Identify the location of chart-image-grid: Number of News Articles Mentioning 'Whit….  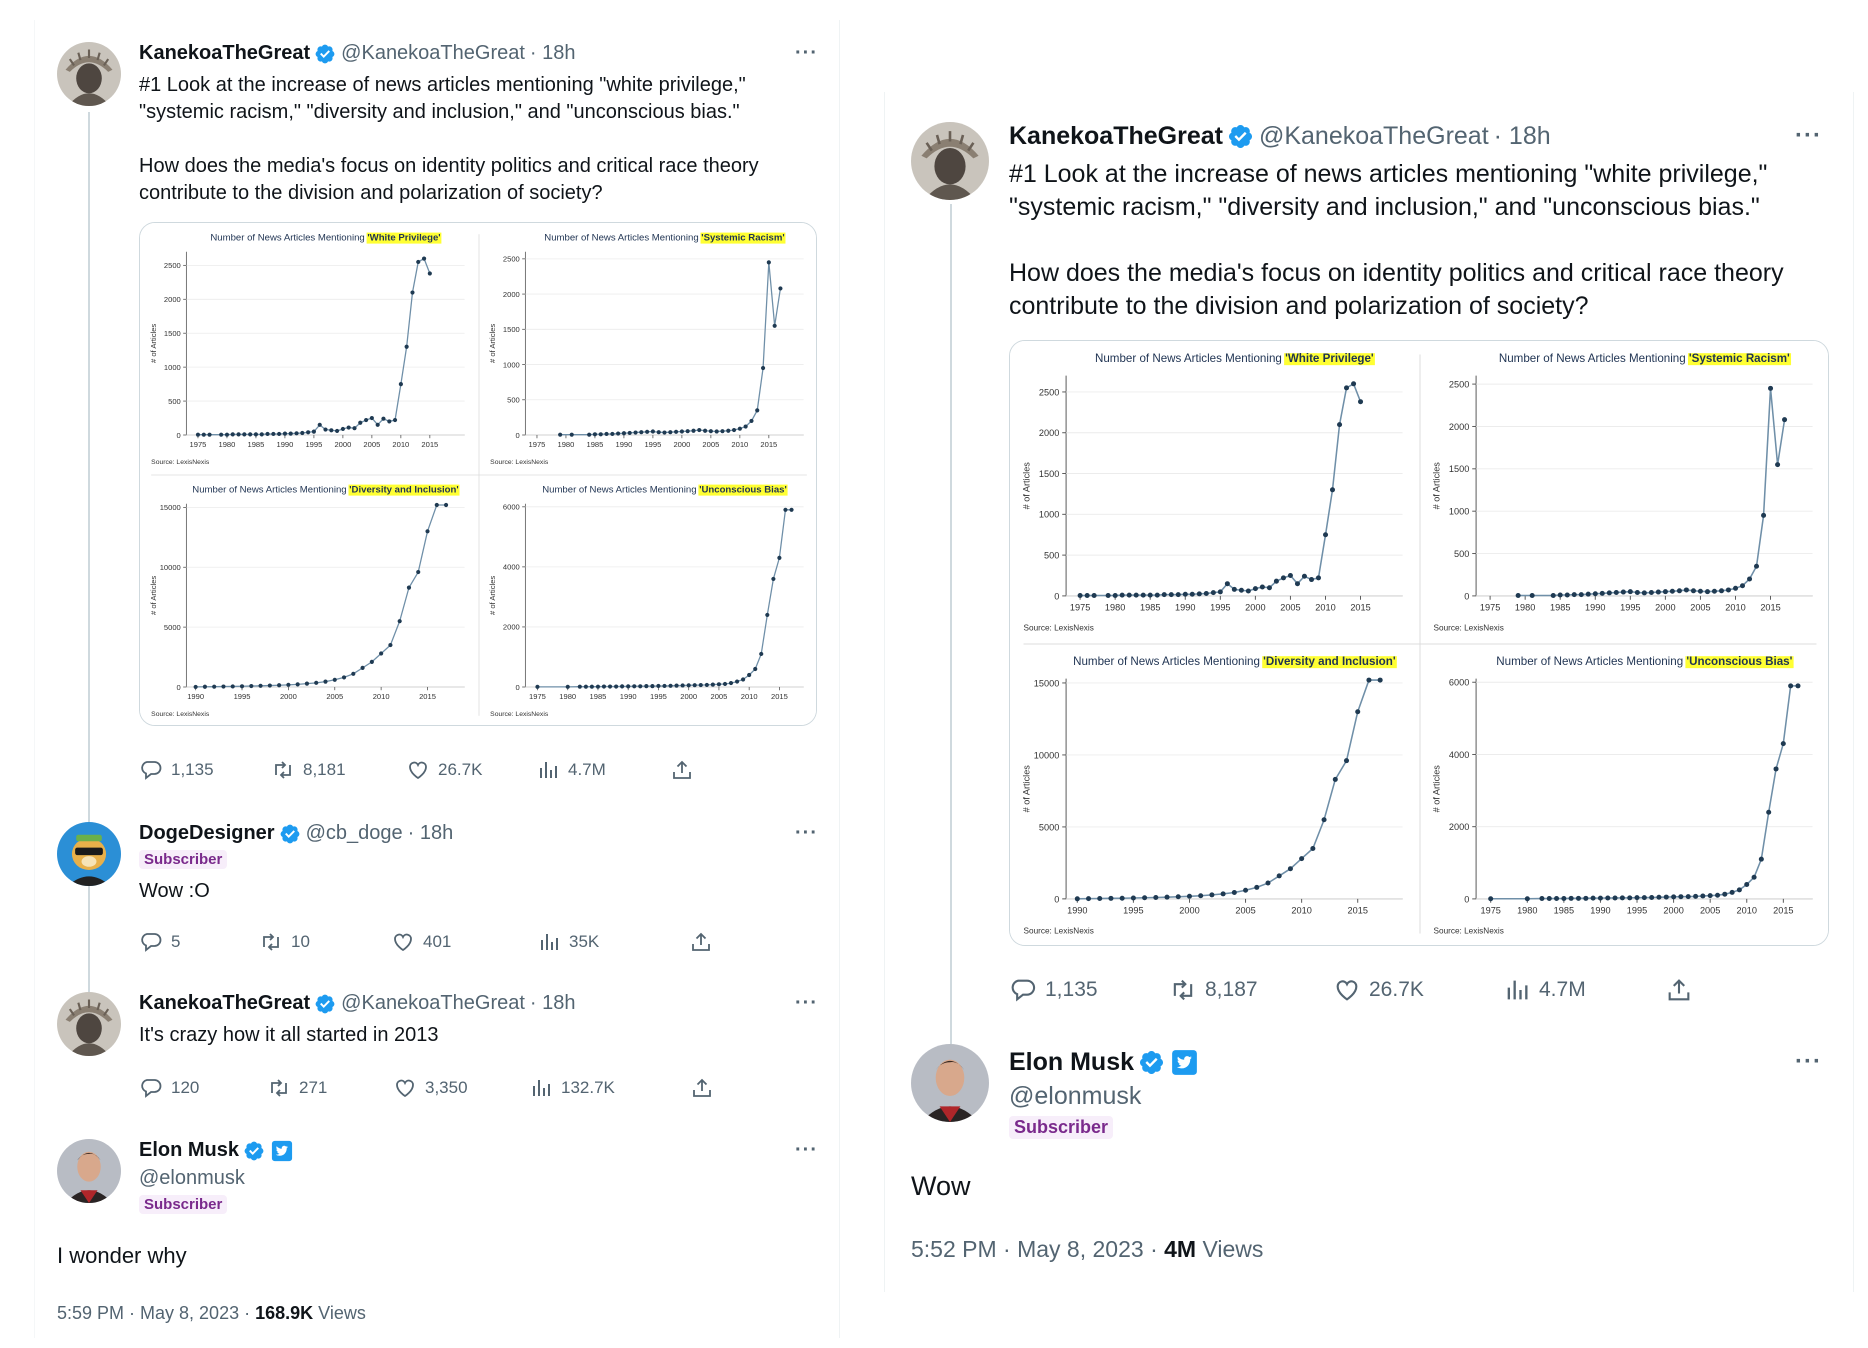
(478, 474).